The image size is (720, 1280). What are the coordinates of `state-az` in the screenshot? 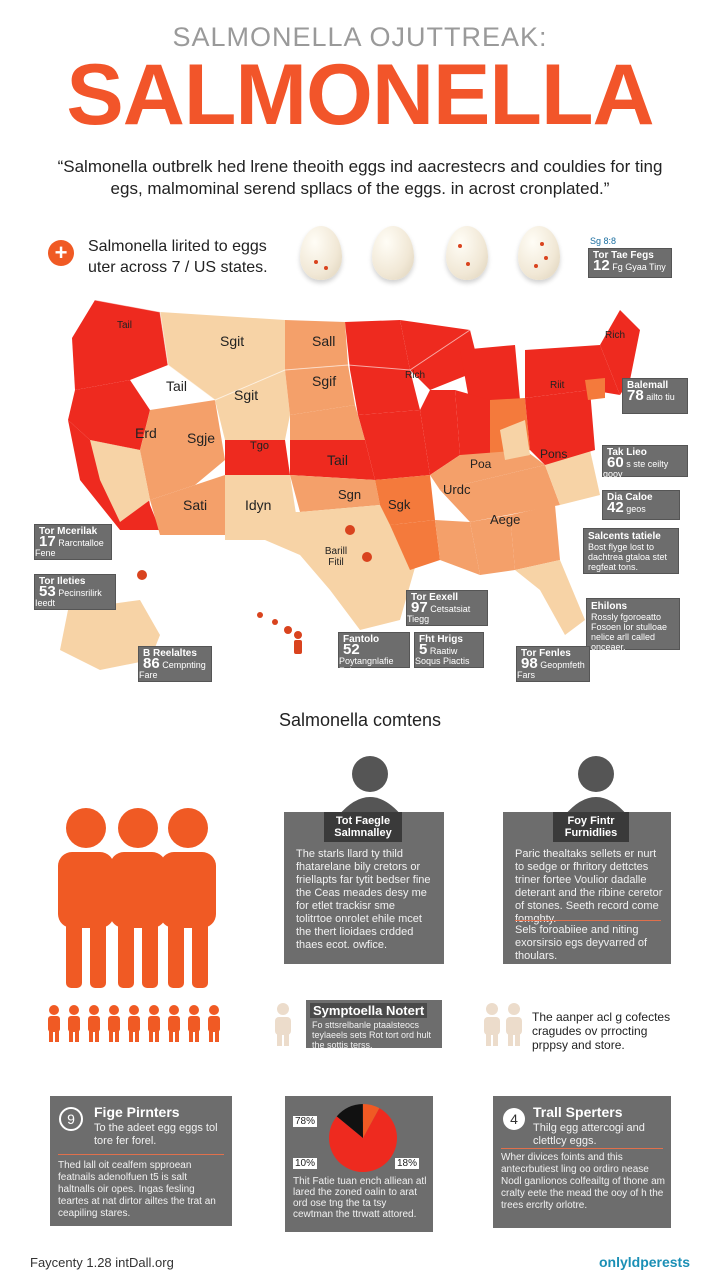 It's located at (187, 505).